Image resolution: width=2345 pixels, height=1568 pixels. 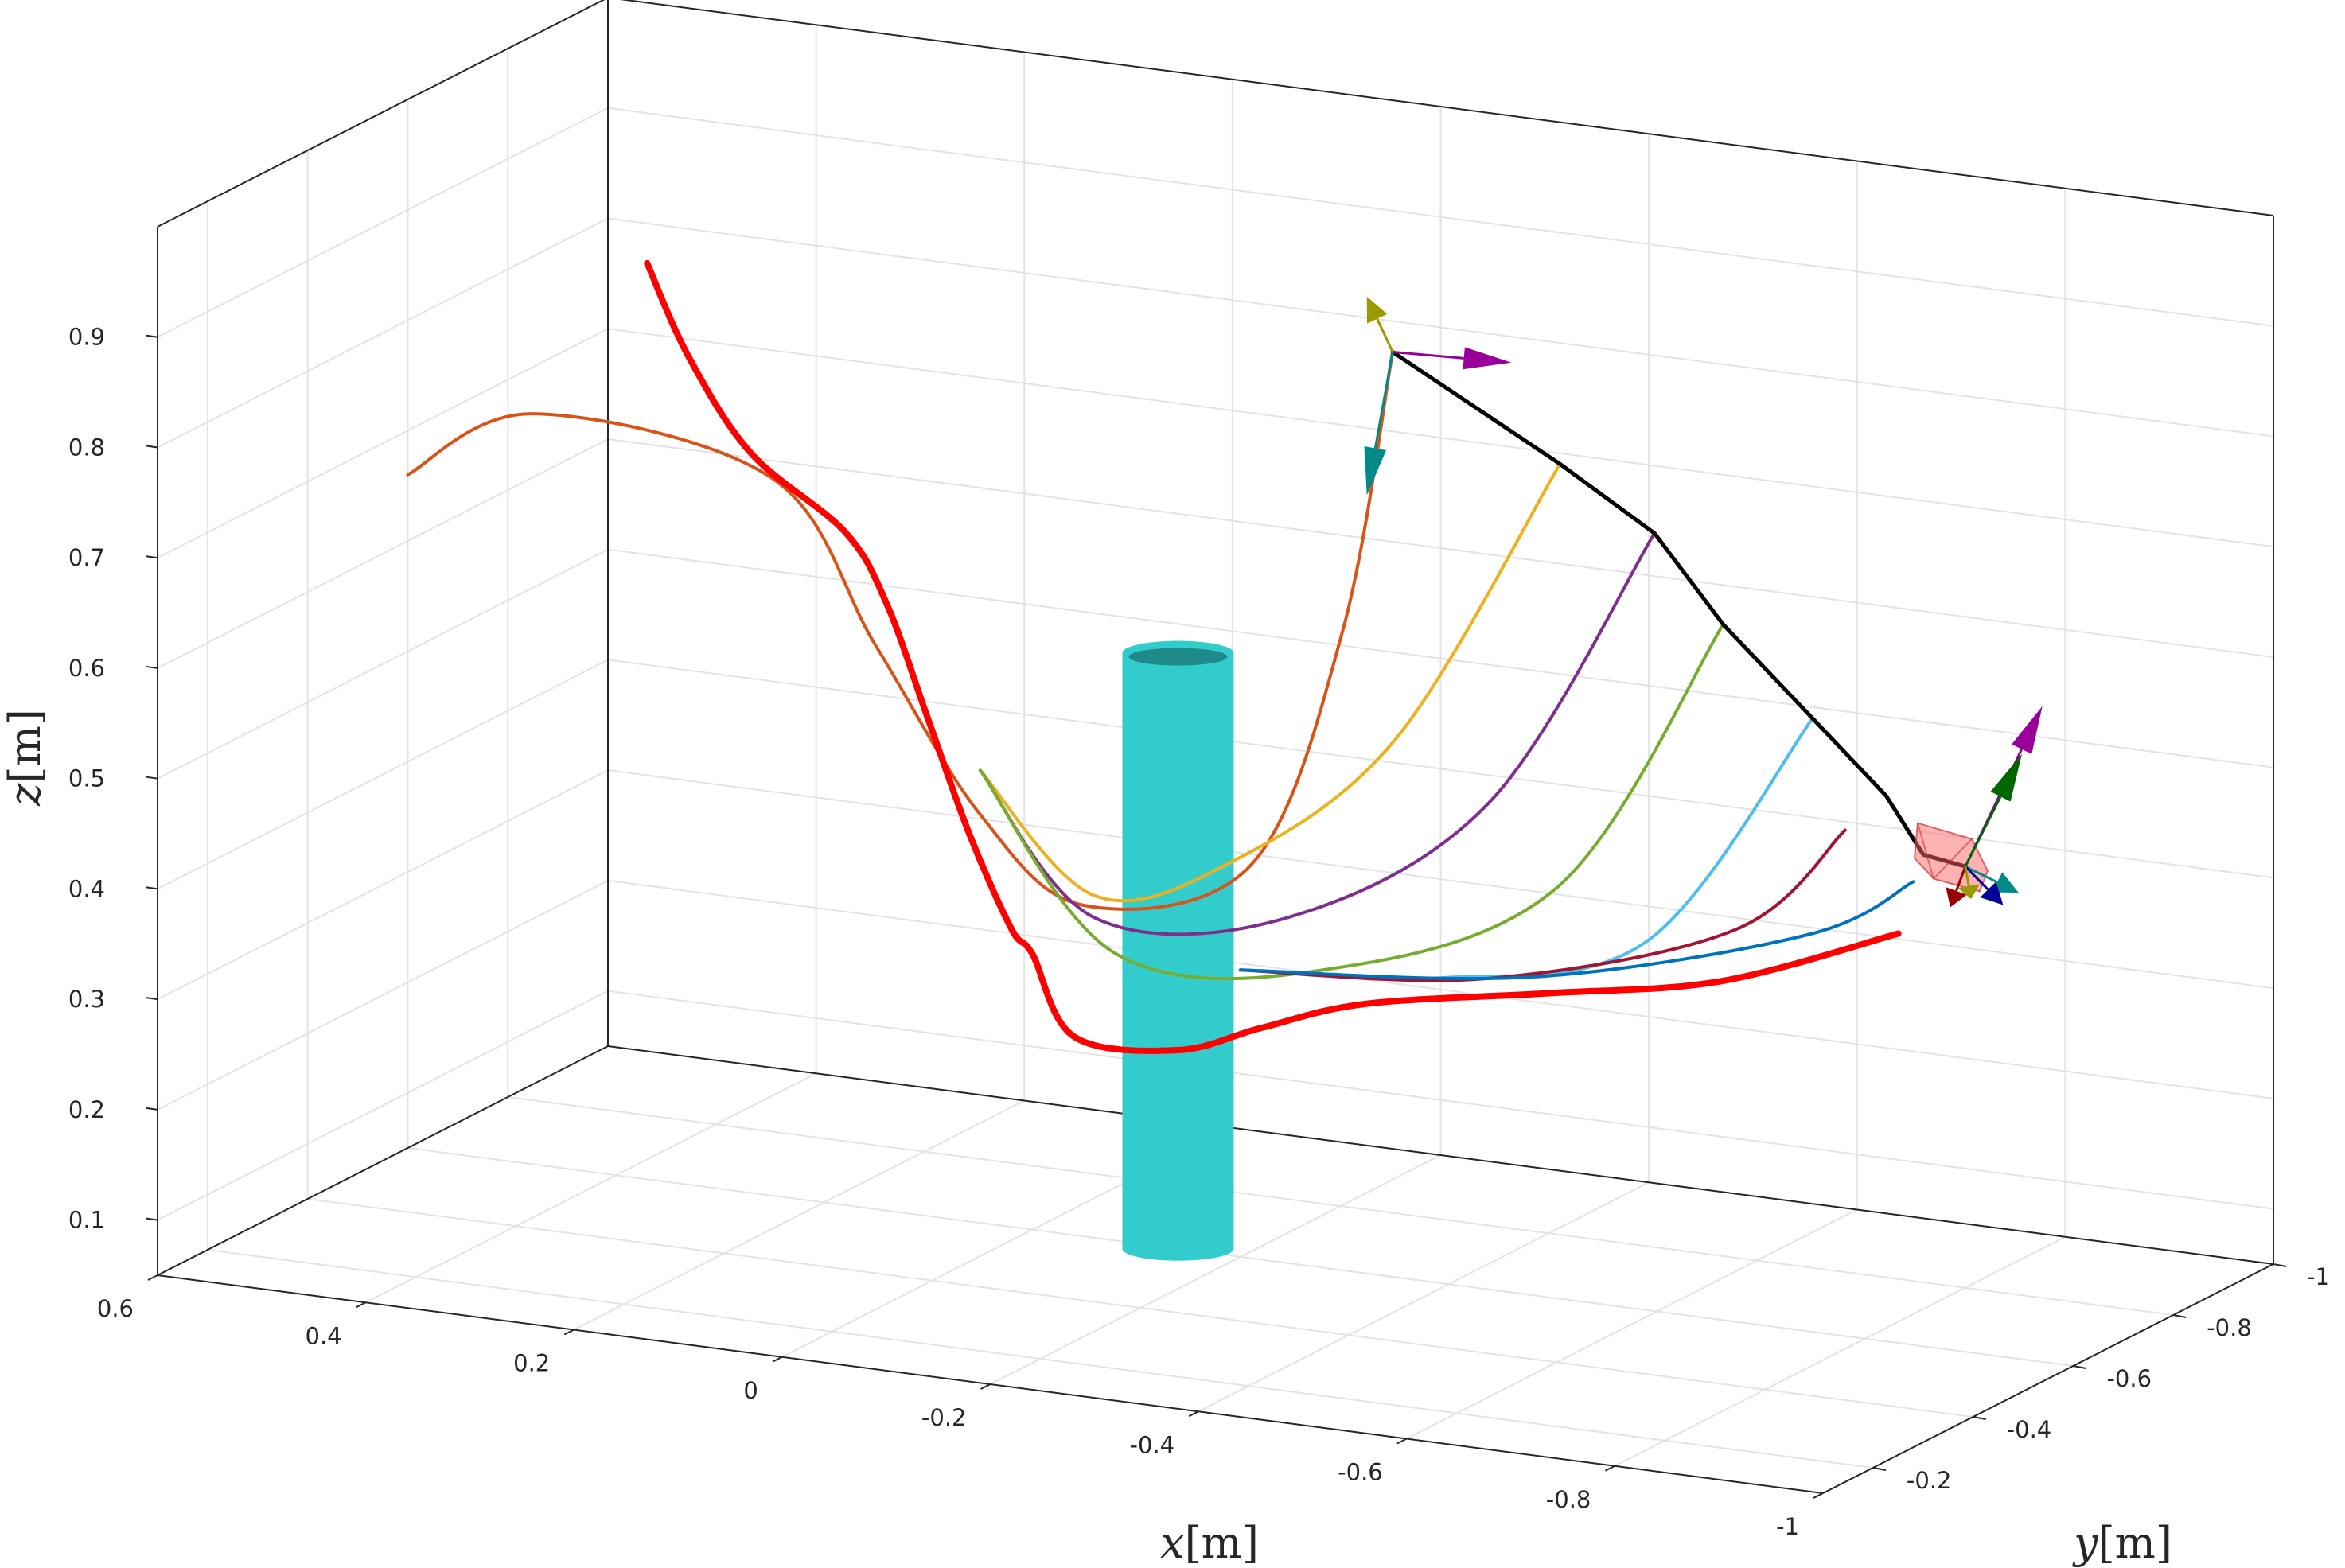 I want to click on y-tick-label: -0.2, so click(x=1929, y=1480).